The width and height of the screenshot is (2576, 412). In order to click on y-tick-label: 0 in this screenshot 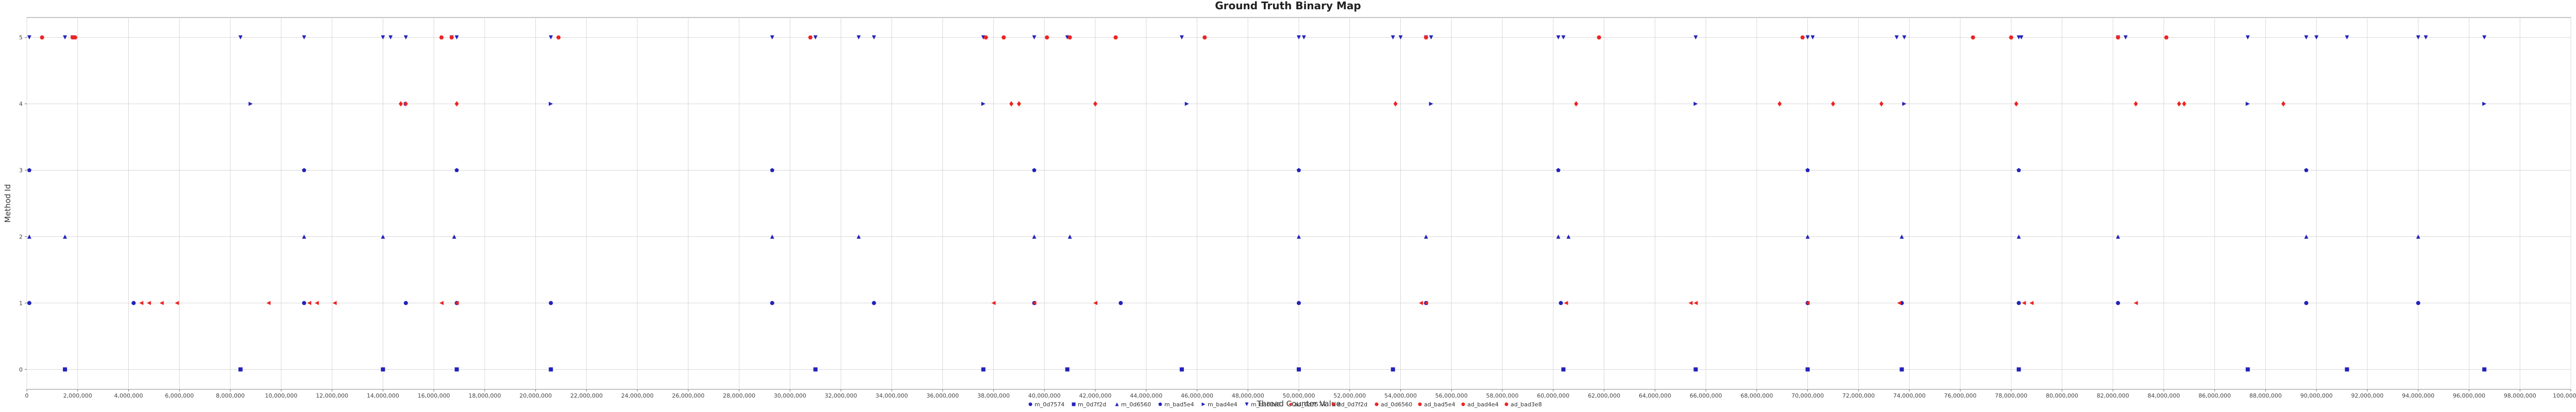, I will do `click(21, 369)`.